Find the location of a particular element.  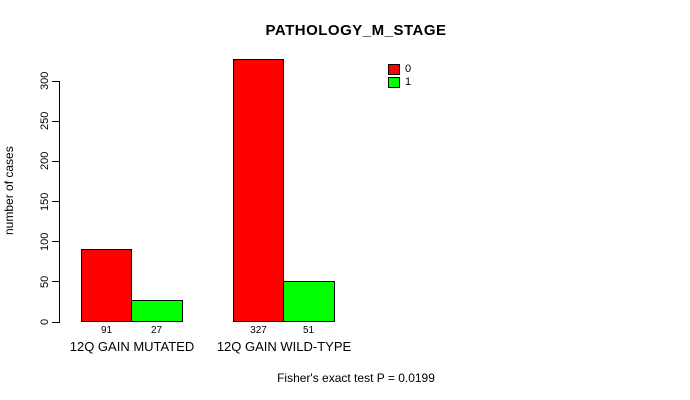

bar-value-label: 327 is located at coordinates (258, 330).